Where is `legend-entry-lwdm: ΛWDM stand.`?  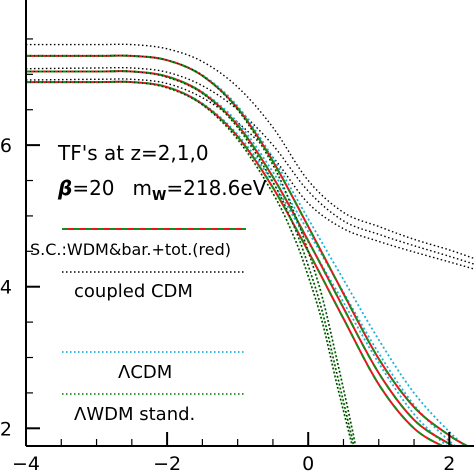
legend-entry-lwdm: ΛWDM stand. is located at coordinates (154, 409).